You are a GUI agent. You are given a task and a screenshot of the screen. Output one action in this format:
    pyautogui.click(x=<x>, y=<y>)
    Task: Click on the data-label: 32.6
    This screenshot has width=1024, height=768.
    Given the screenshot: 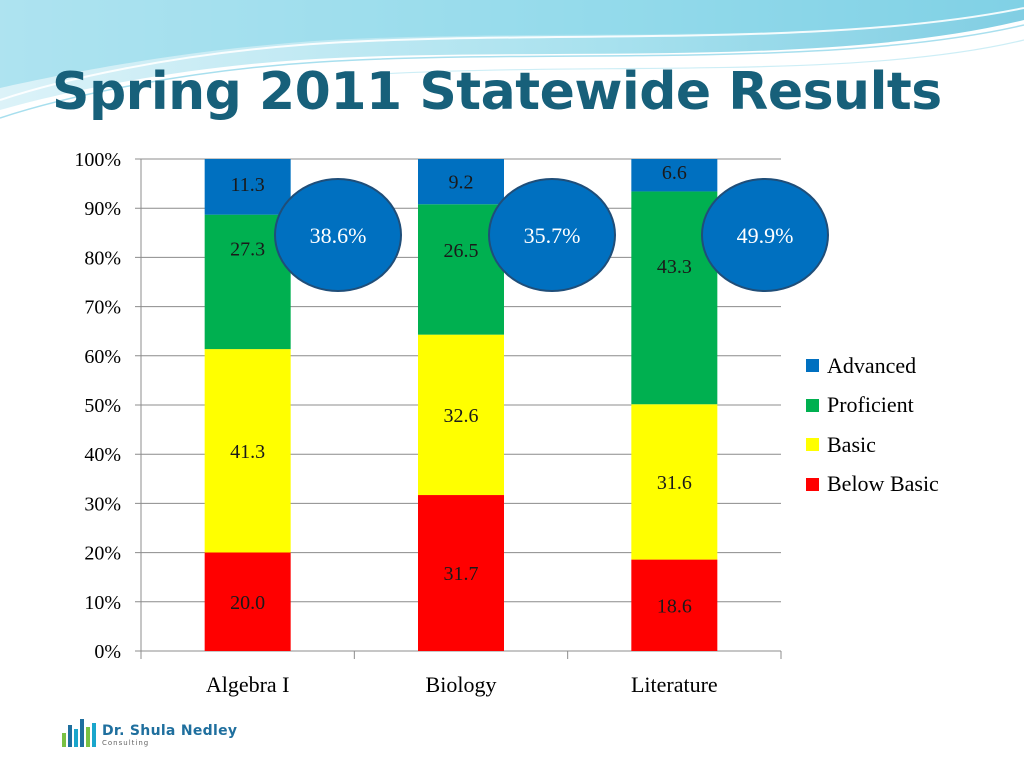 What is the action you would take?
    pyautogui.click(x=461, y=416)
    